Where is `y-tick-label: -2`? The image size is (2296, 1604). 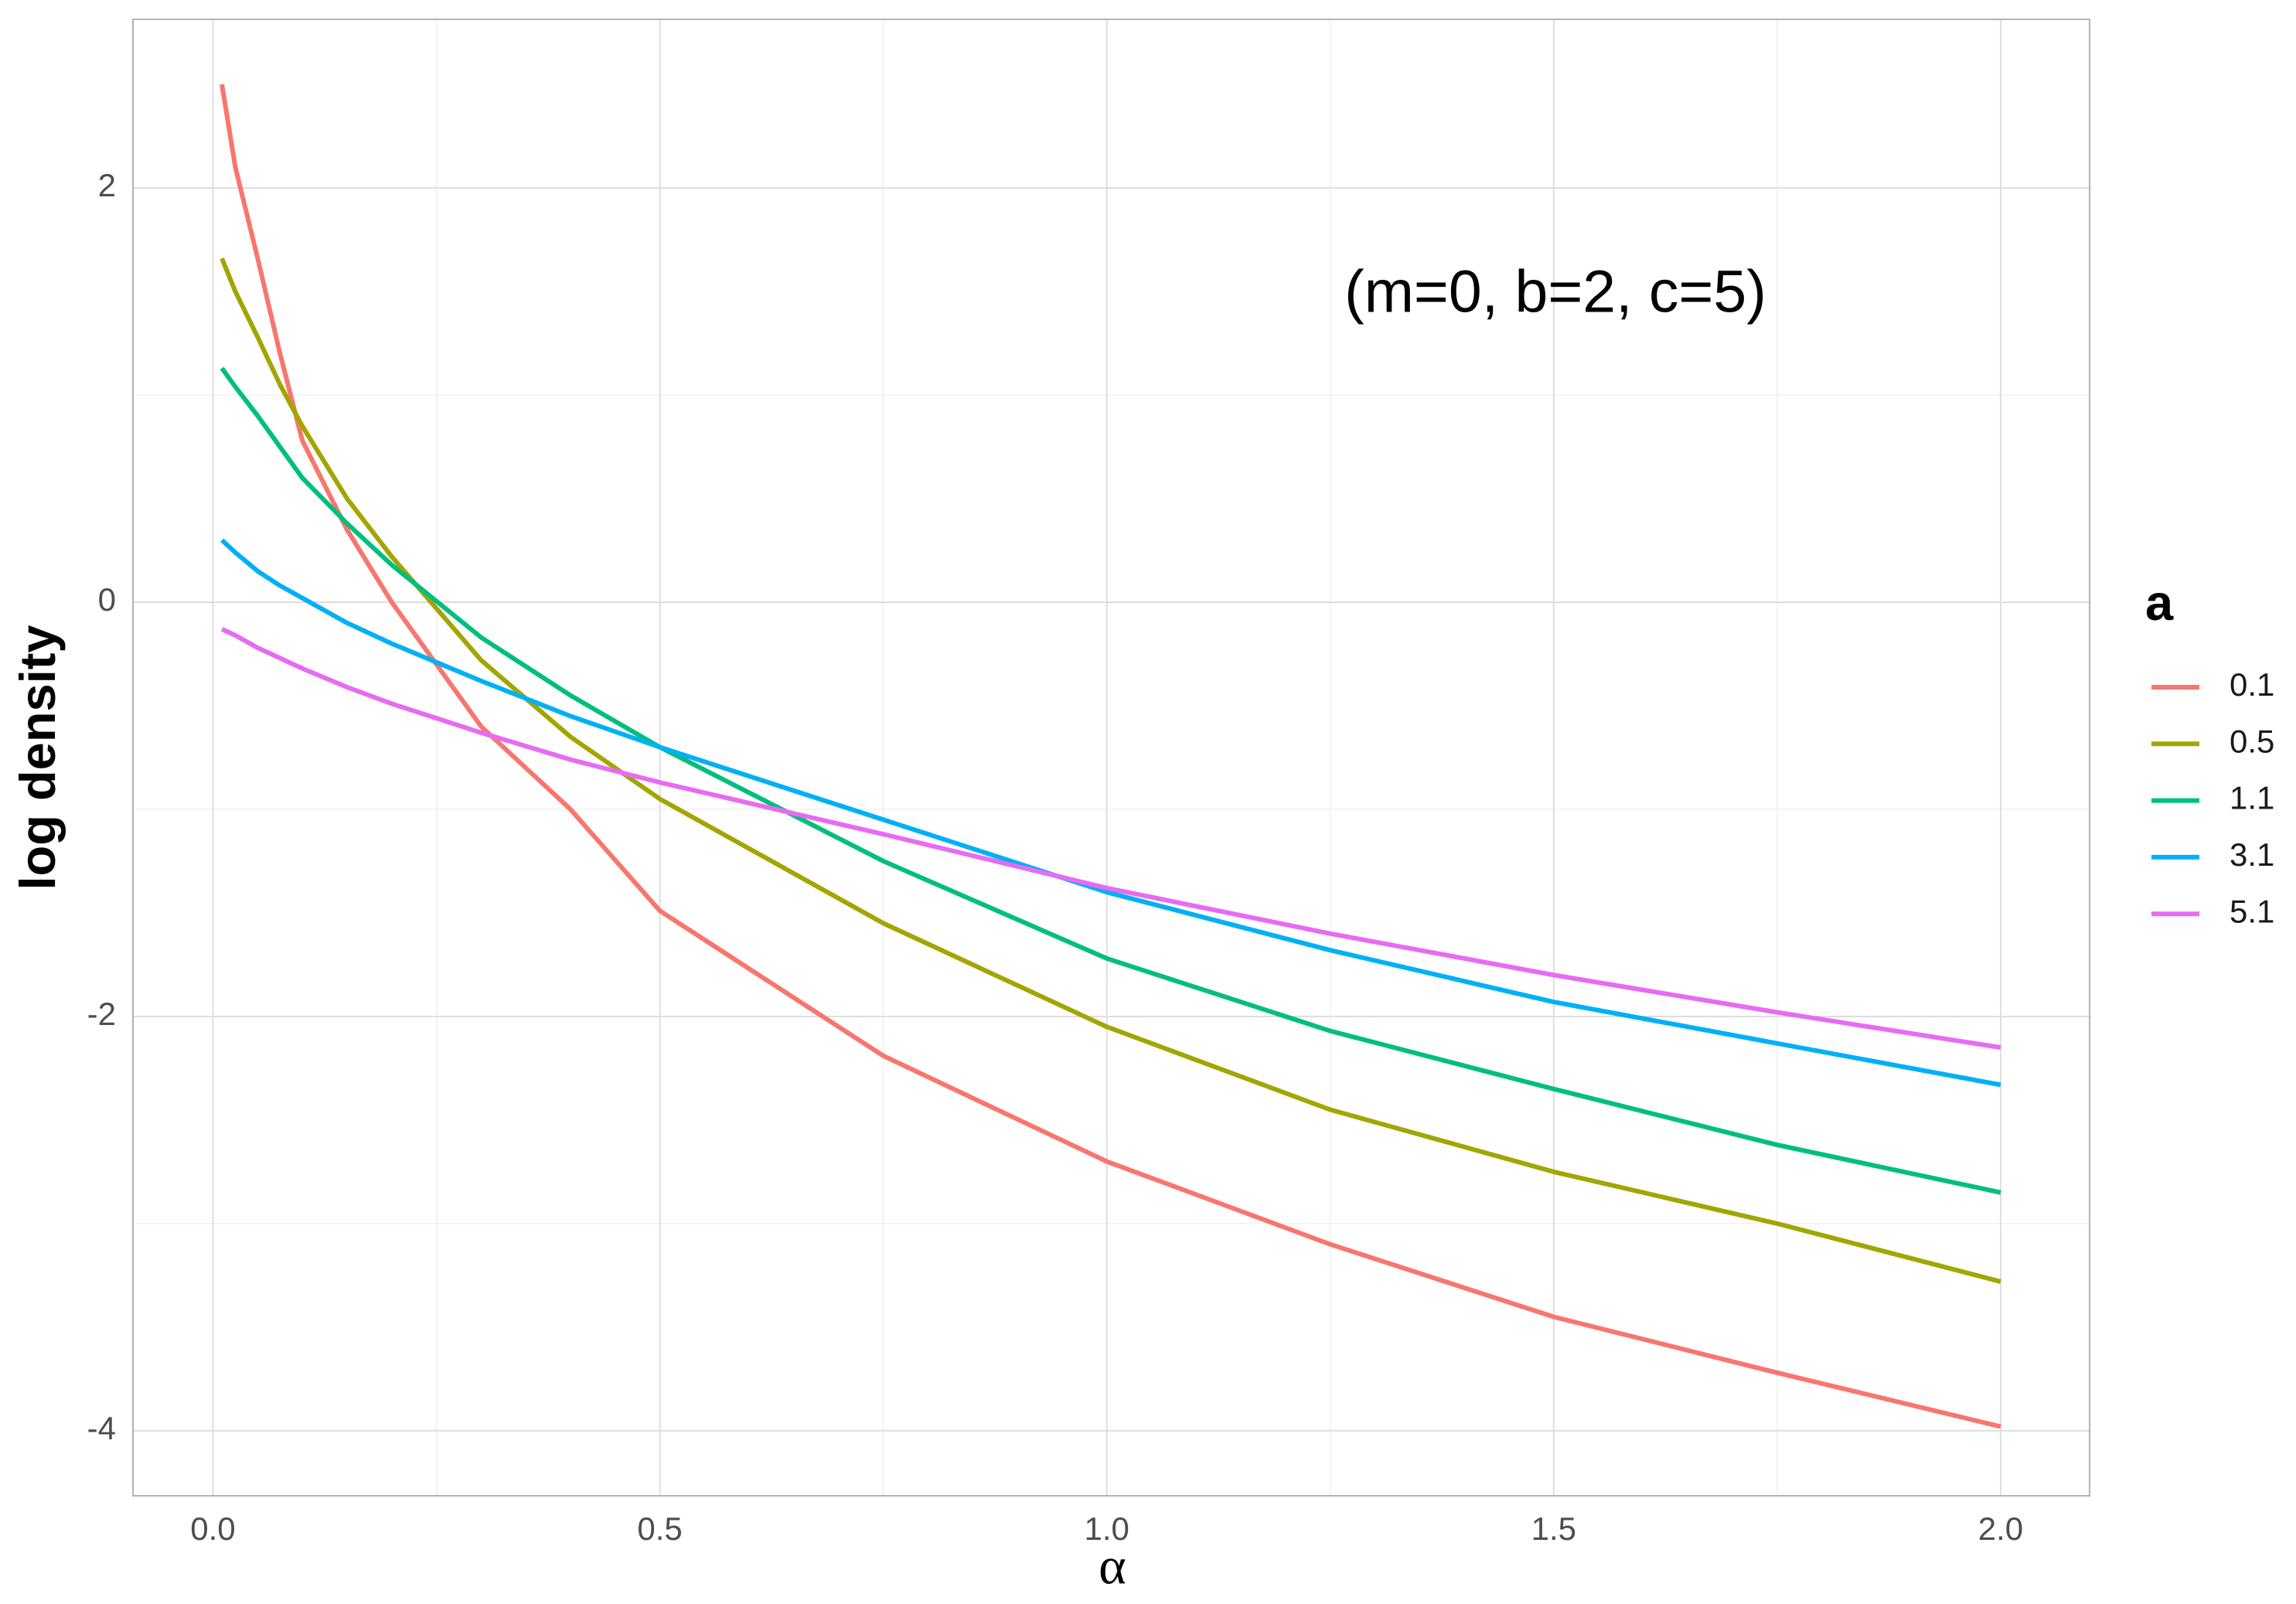 y-tick-label: -2 is located at coordinates (101, 1014).